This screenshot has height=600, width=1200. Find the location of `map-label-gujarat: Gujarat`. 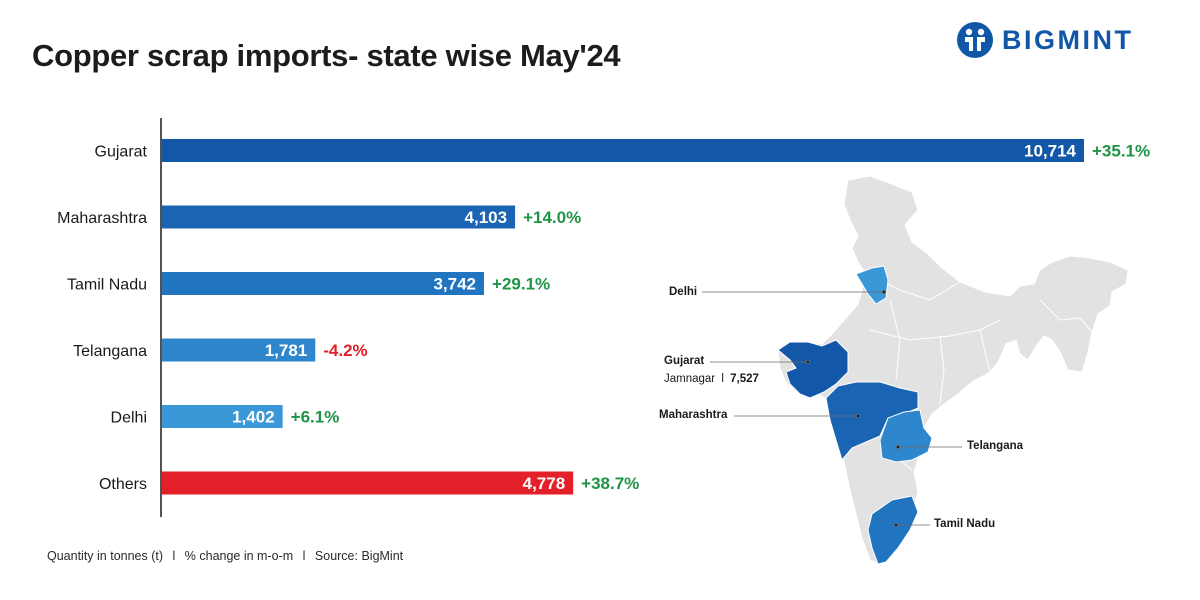

map-label-gujarat: Gujarat is located at coordinates (684, 361).